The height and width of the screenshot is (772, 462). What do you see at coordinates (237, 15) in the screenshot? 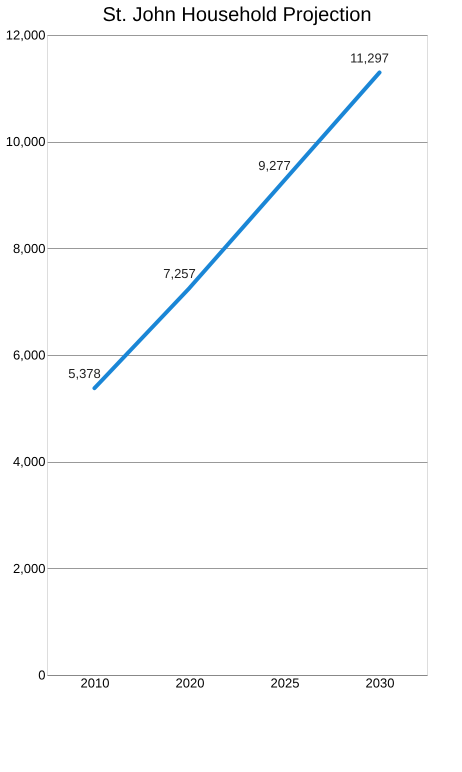
I see `chart-title: St. John Household Projection` at bounding box center [237, 15].